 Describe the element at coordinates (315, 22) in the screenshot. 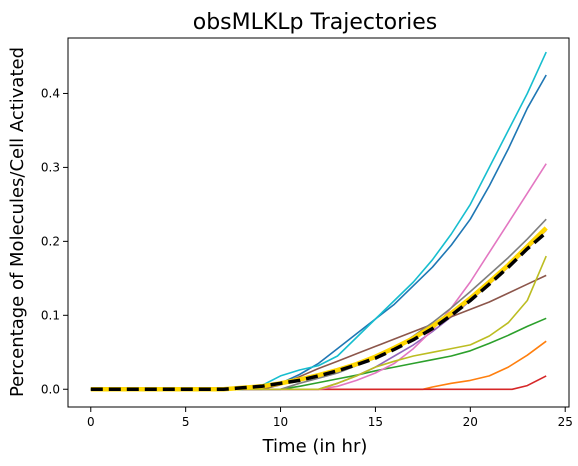

I see `chart-title: obsMLKLp Trajectories` at that location.